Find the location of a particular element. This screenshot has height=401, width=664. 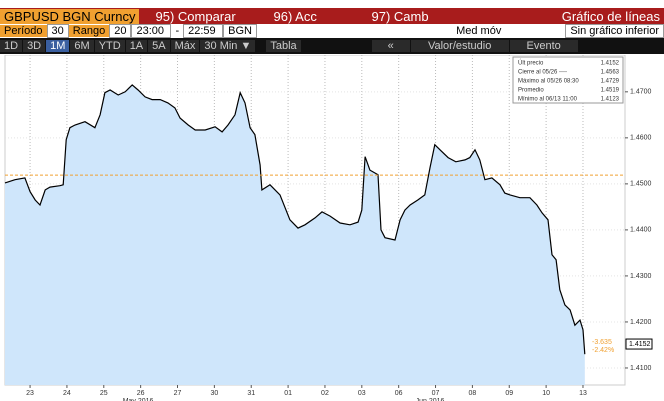

last-price-box is located at coordinates (639, 344).